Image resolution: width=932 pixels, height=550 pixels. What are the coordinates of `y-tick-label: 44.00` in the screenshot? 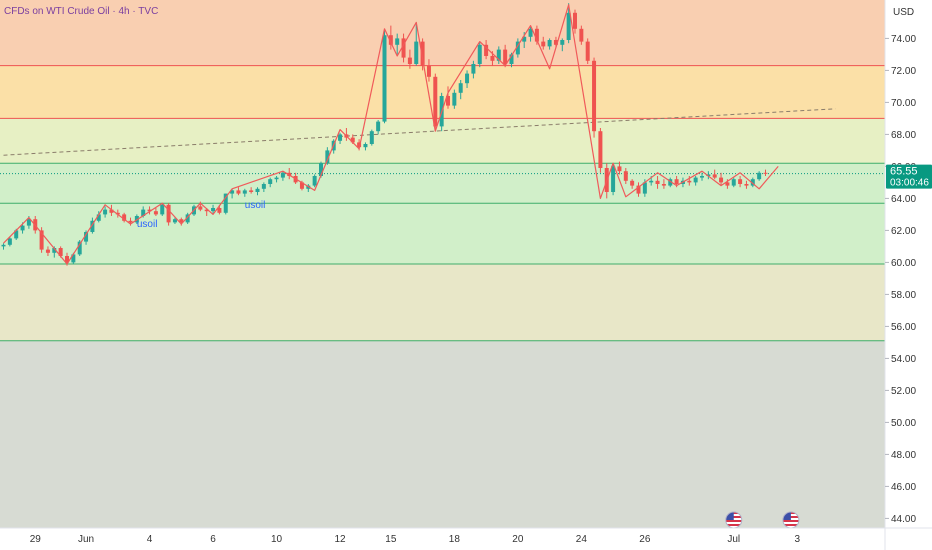 It's located at (903, 519).